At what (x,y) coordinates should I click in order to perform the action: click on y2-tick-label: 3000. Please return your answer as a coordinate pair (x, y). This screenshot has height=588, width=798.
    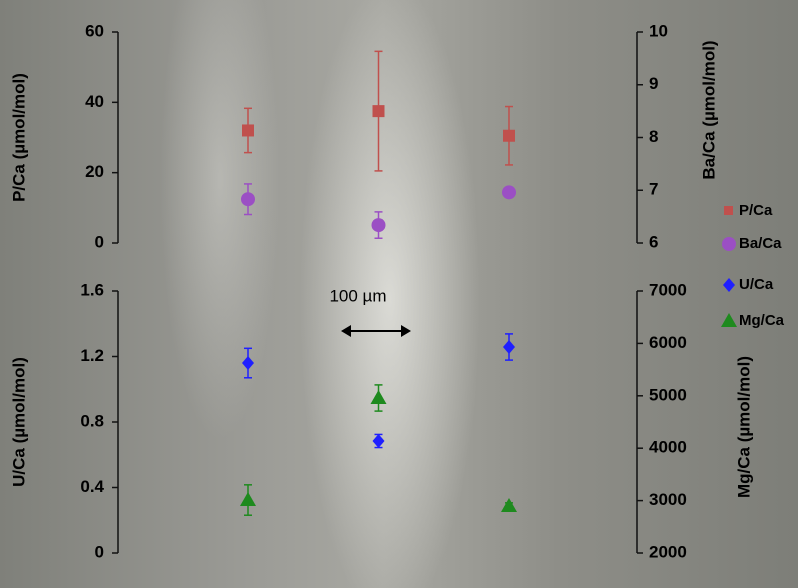
    Looking at the image, I should click on (668, 499).